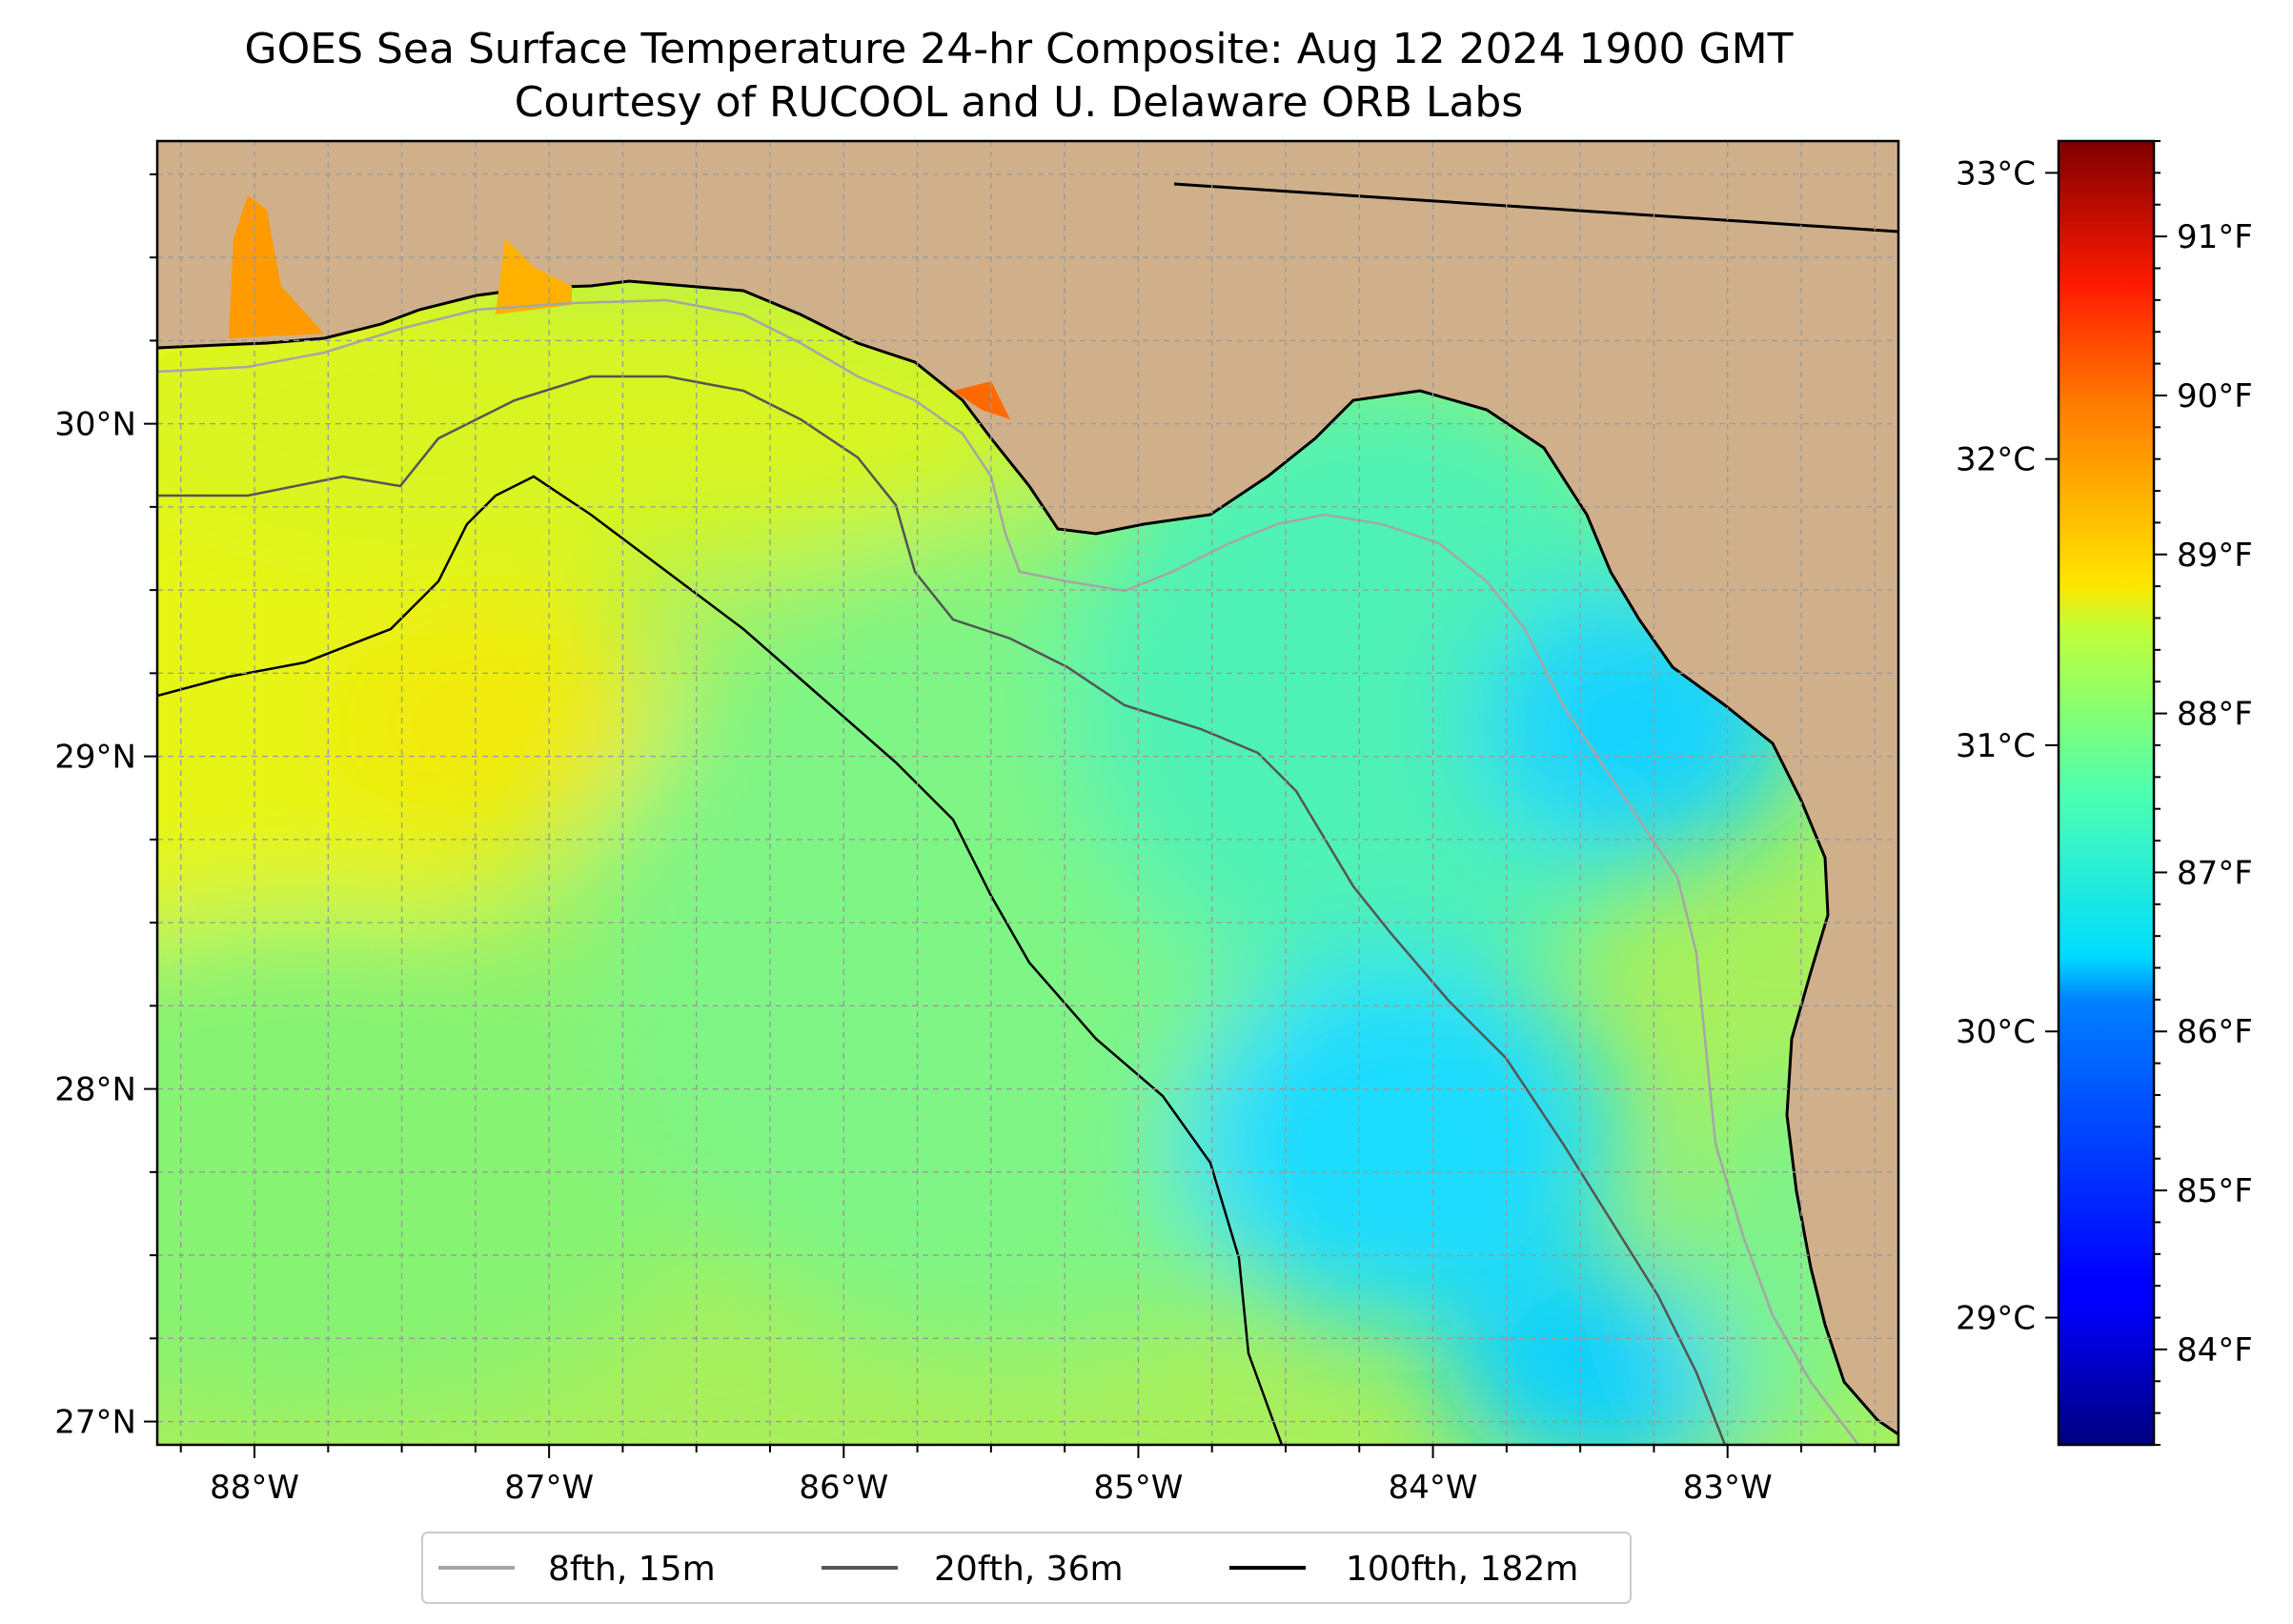 This screenshot has height=1624, width=2293. I want to click on fahrenheit-tick-label: 89°F, so click(2215, 556).